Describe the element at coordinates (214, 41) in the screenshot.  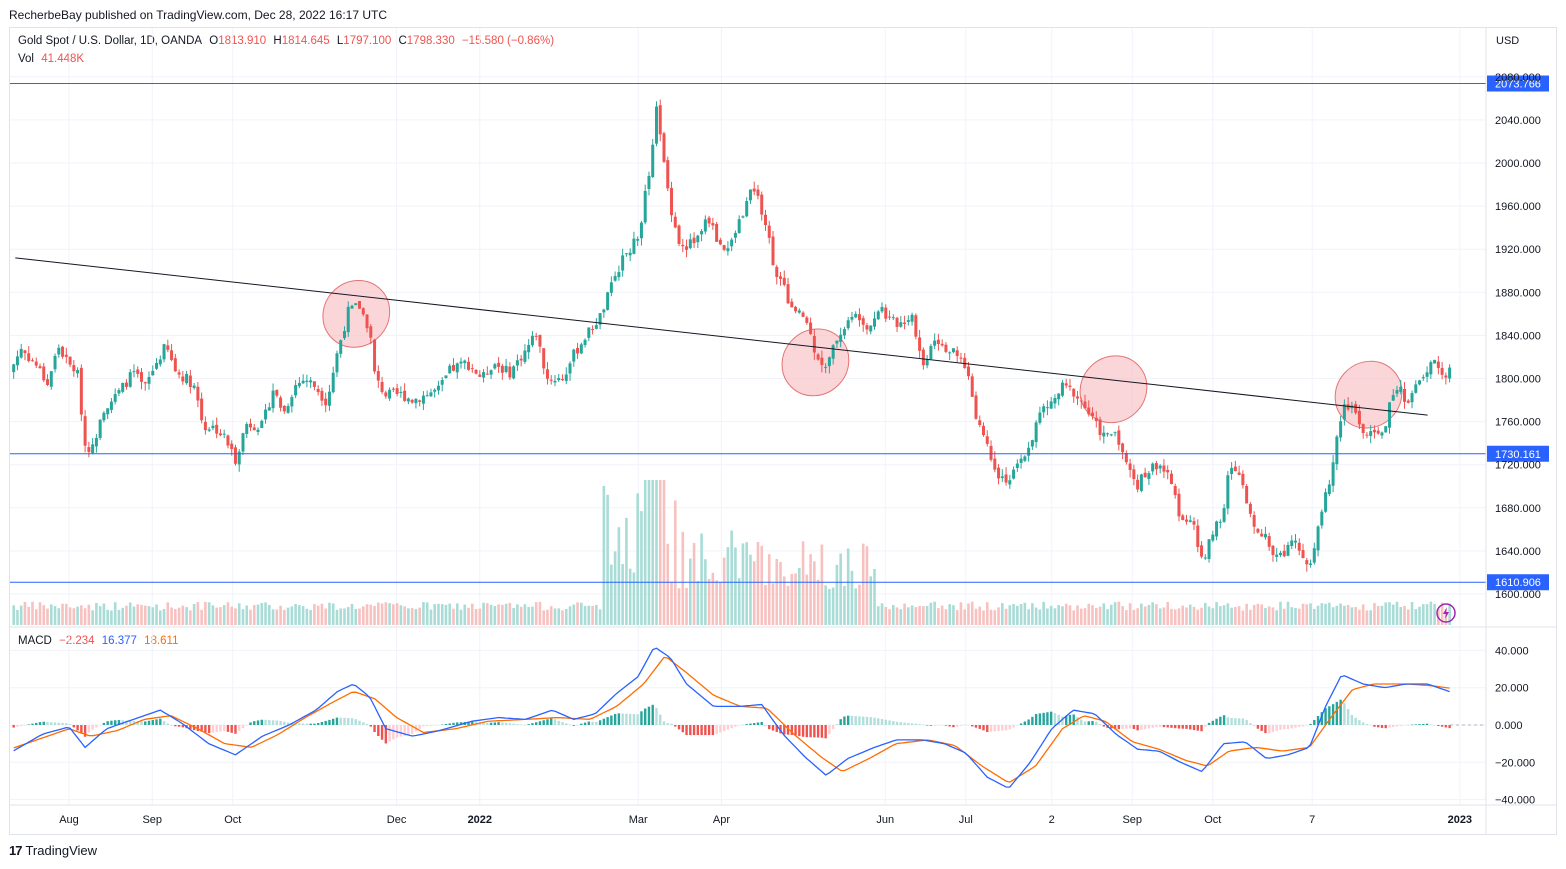
I see `open-label: O` at that location.